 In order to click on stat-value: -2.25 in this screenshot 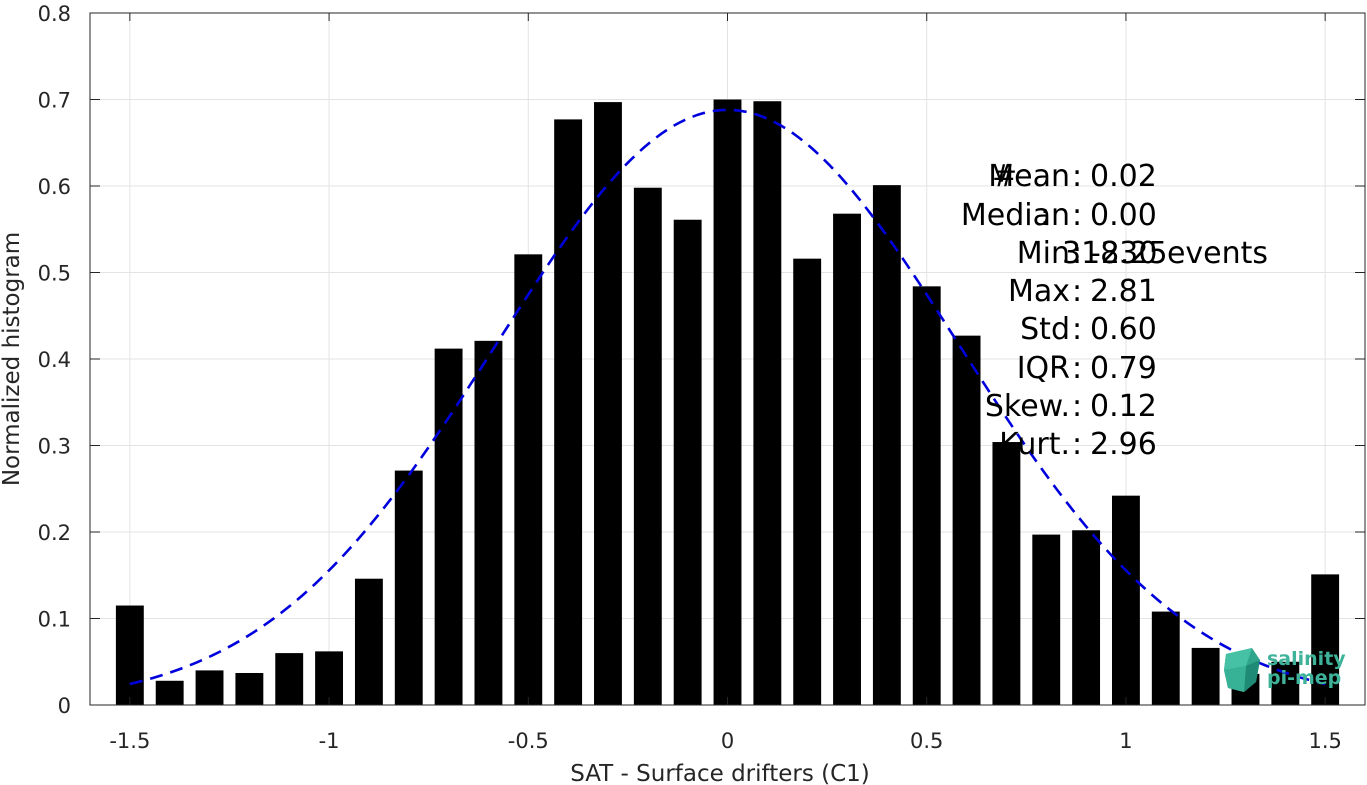, I will do `click(1129, 253)`.